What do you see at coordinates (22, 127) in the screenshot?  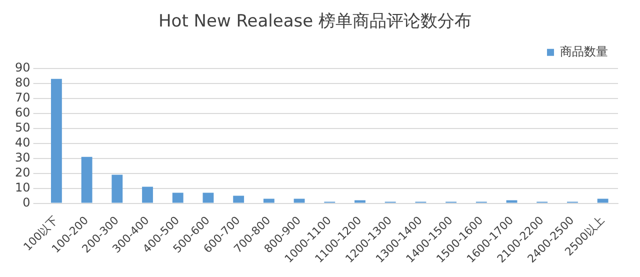 I see `y-tick-label: 50` at bounding box center [22, 127].